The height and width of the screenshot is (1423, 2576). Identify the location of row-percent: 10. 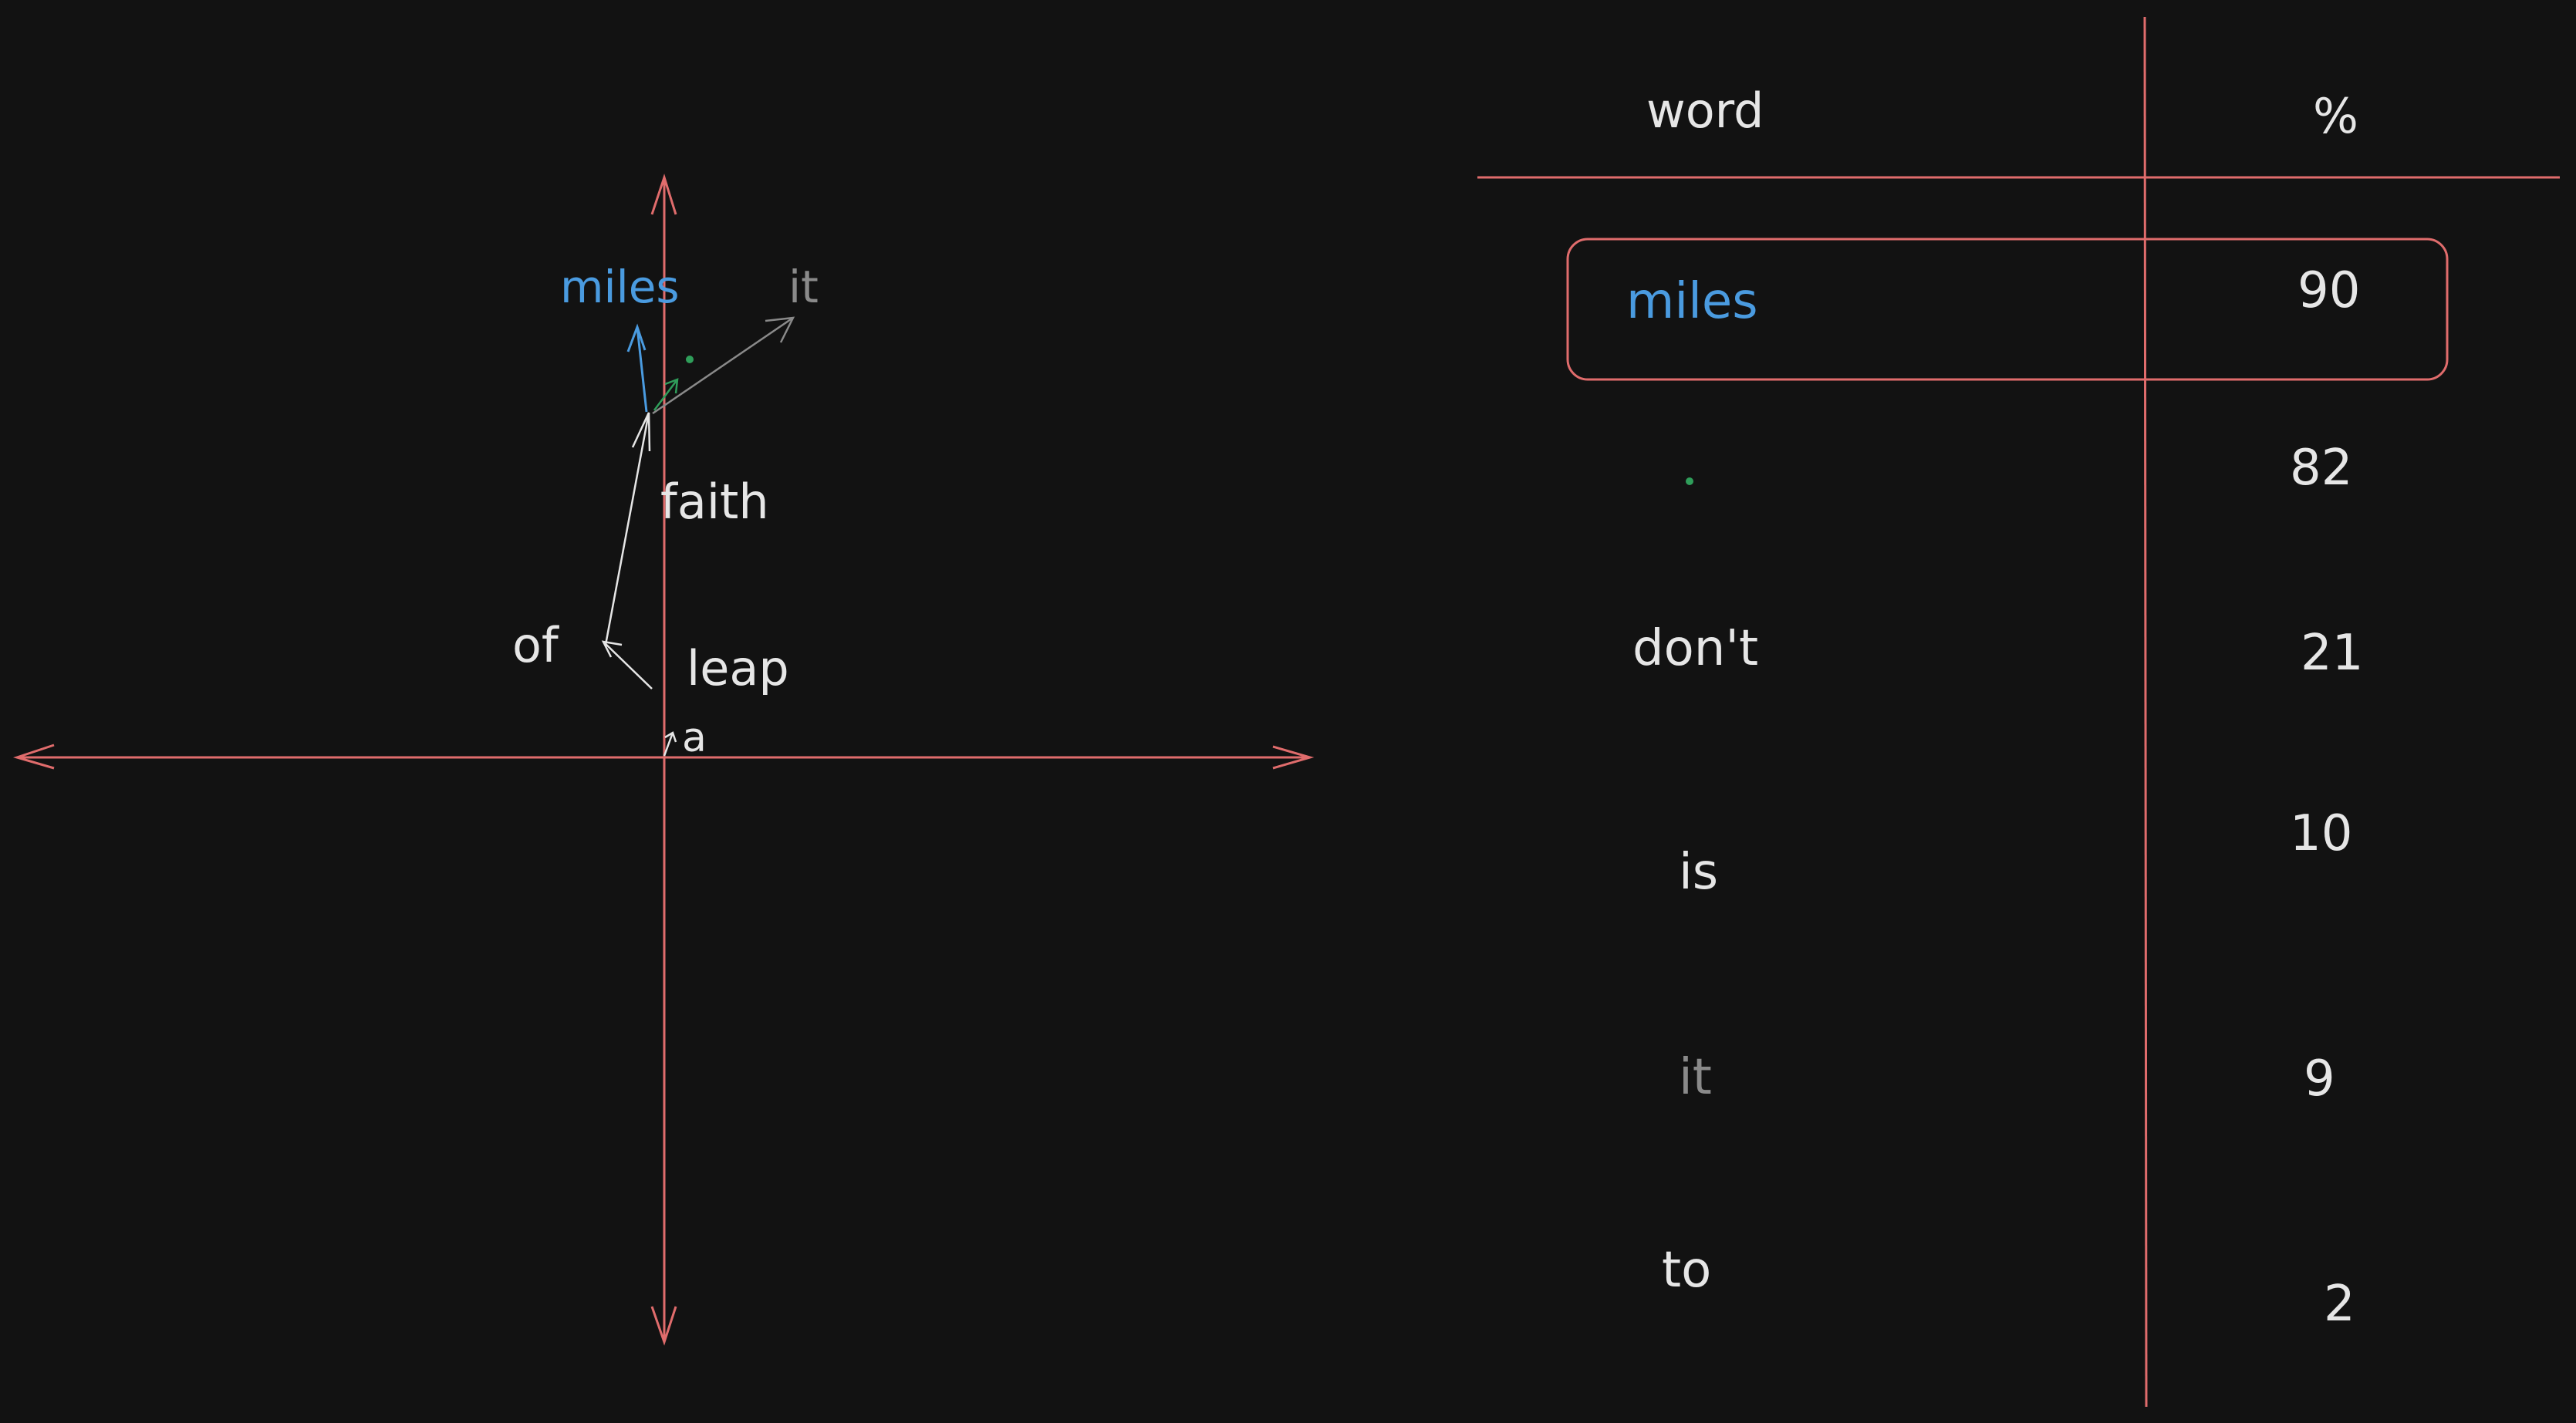
(2321, 833).